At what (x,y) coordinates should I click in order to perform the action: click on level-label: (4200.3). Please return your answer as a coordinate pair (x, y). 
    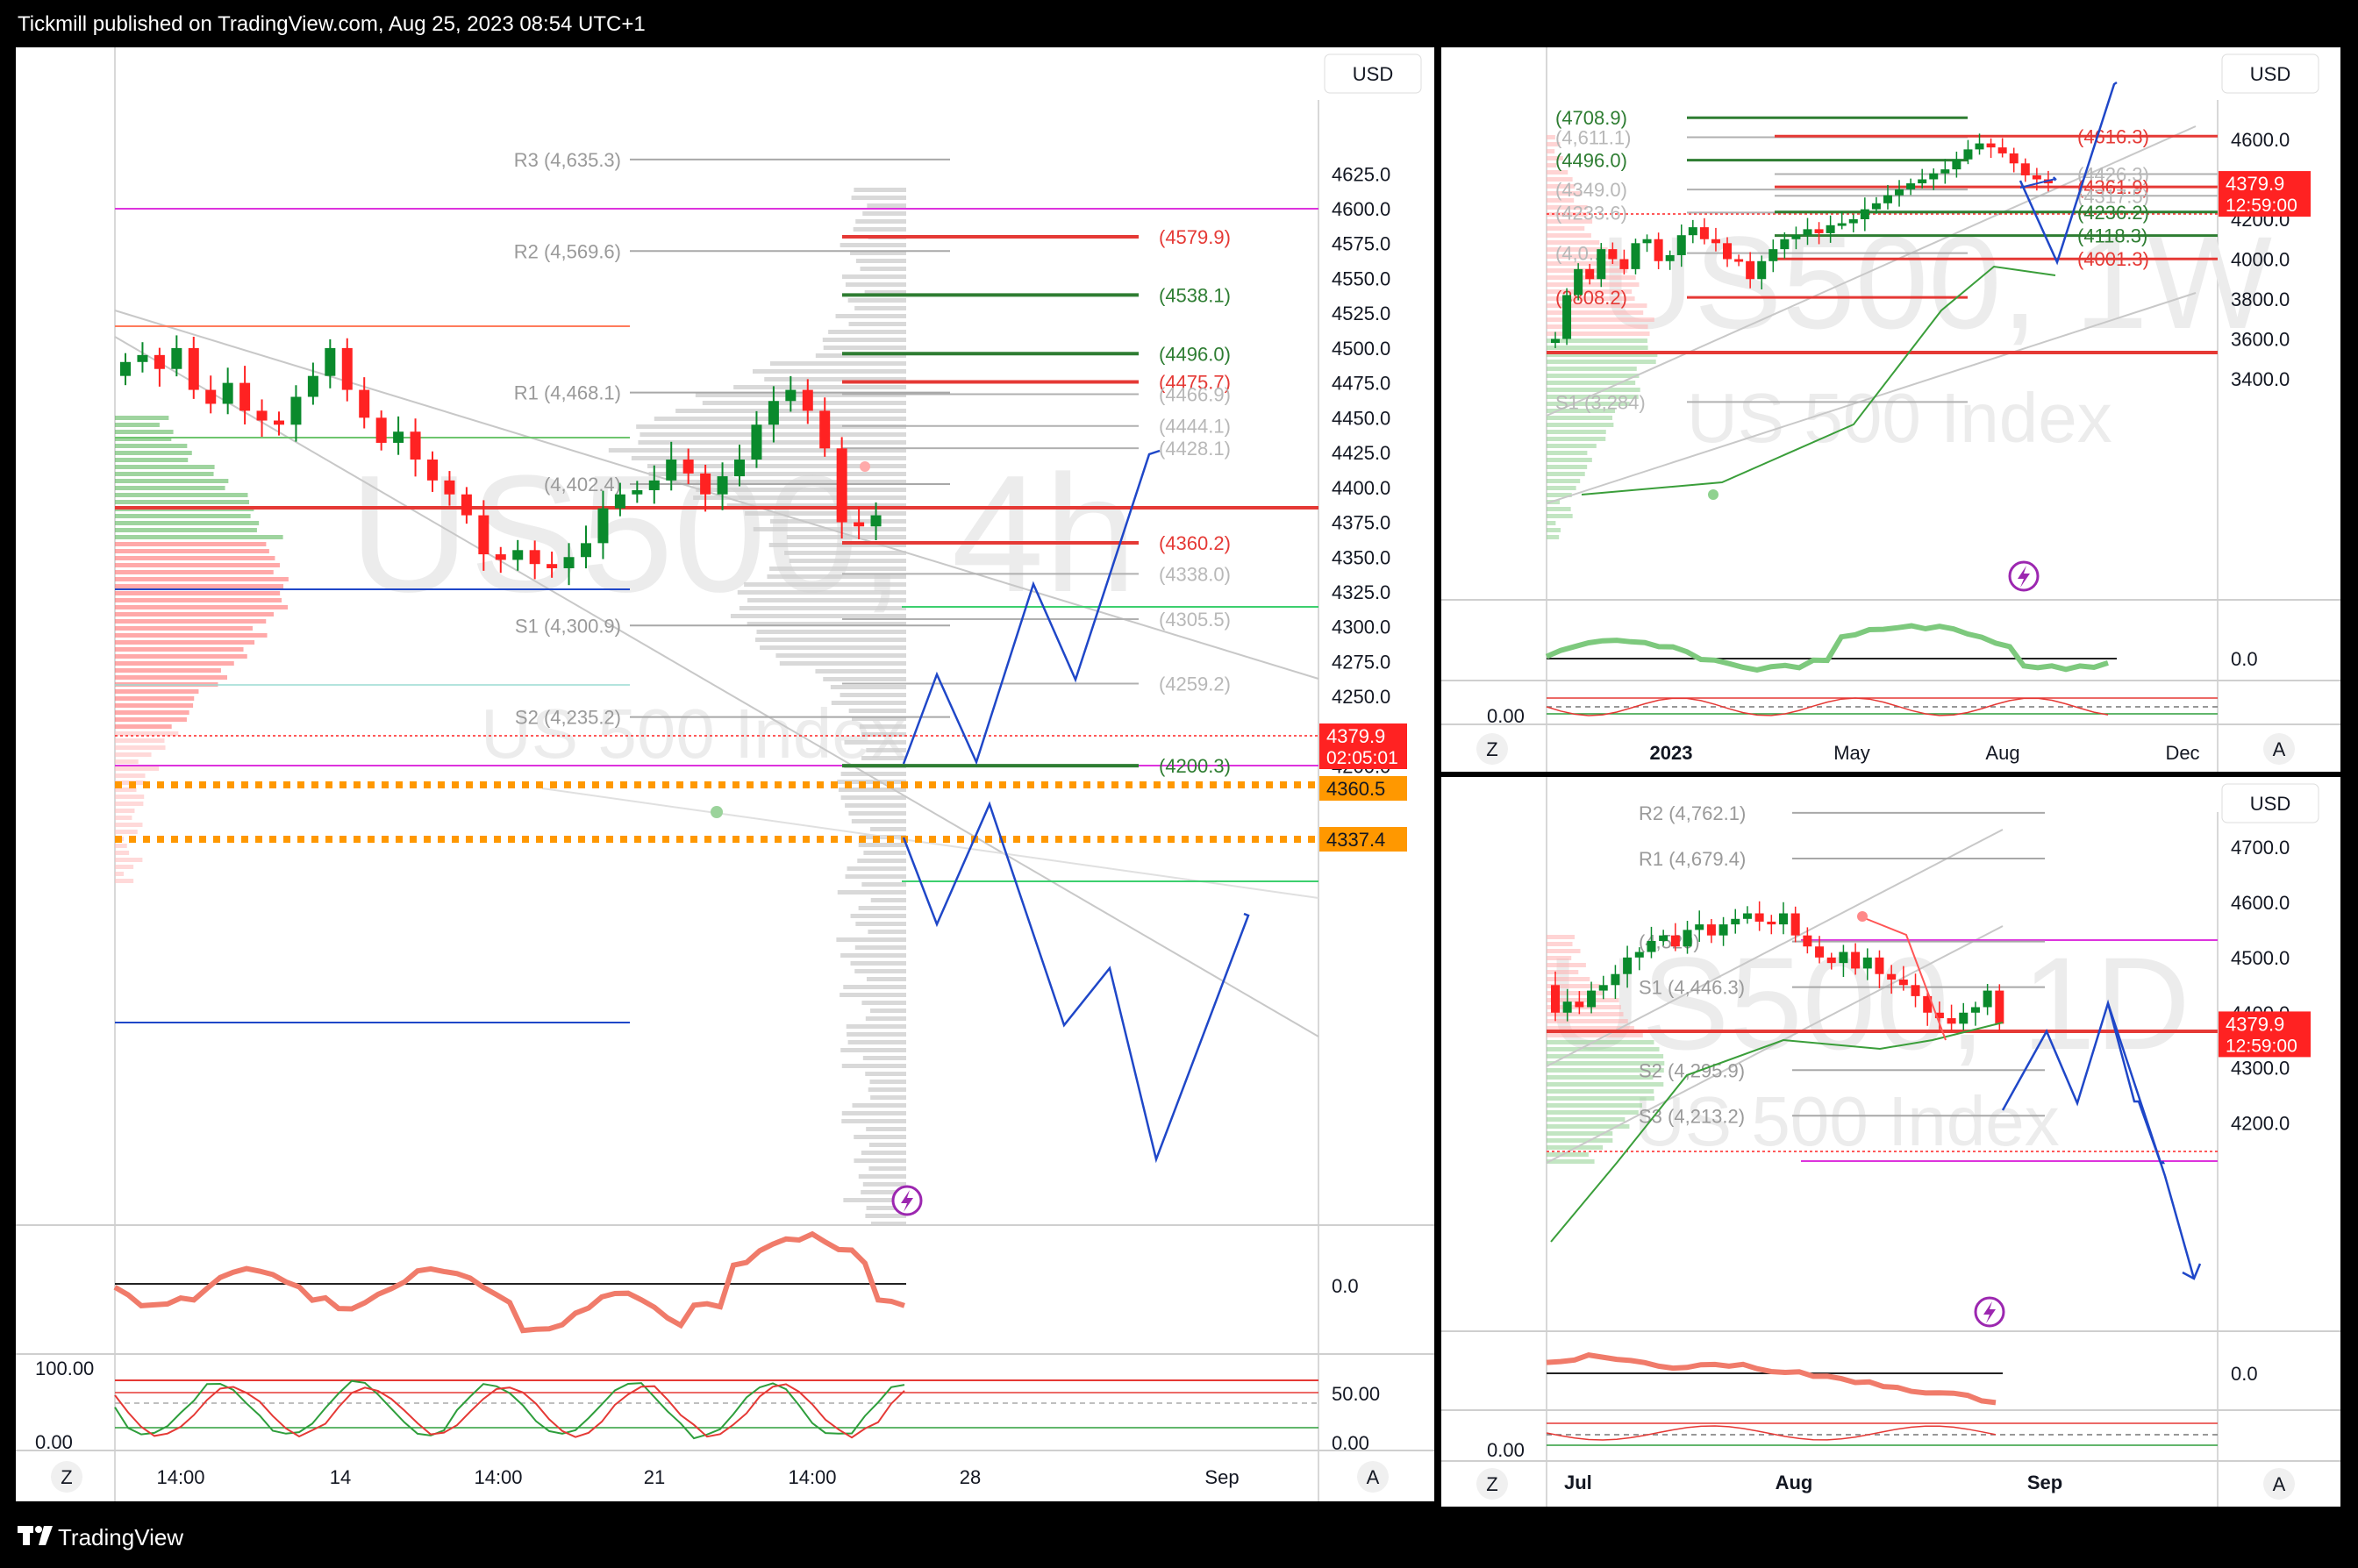
    Looking at the image, I should click on (1195, 766).